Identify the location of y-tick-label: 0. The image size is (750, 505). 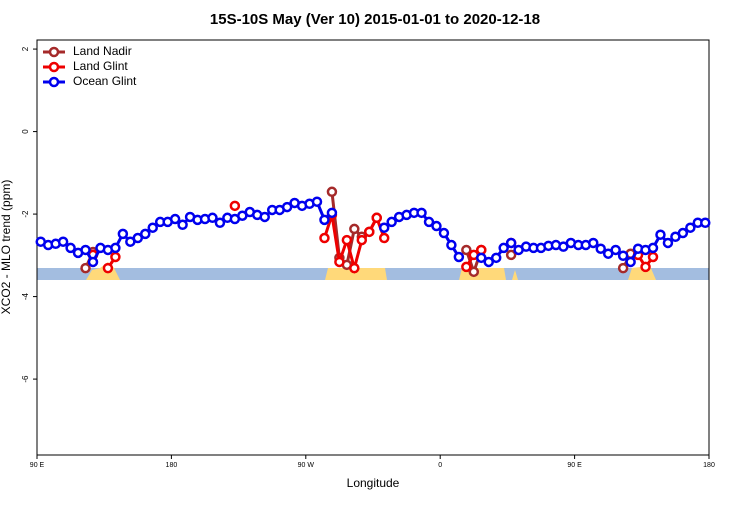
(25, 131).